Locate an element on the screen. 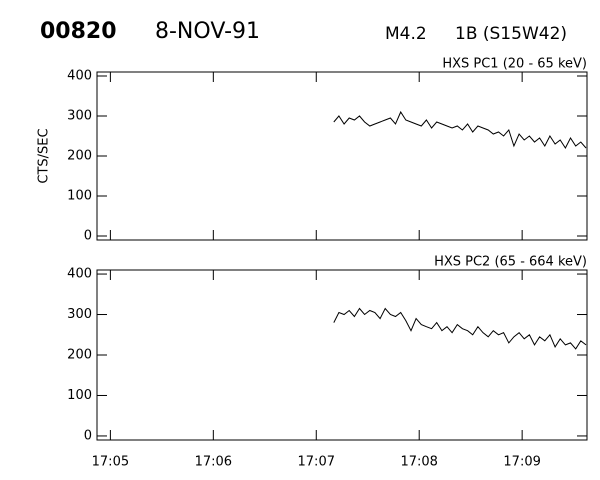  date: 8-NOV-91 is located at coordinates (207, 31).